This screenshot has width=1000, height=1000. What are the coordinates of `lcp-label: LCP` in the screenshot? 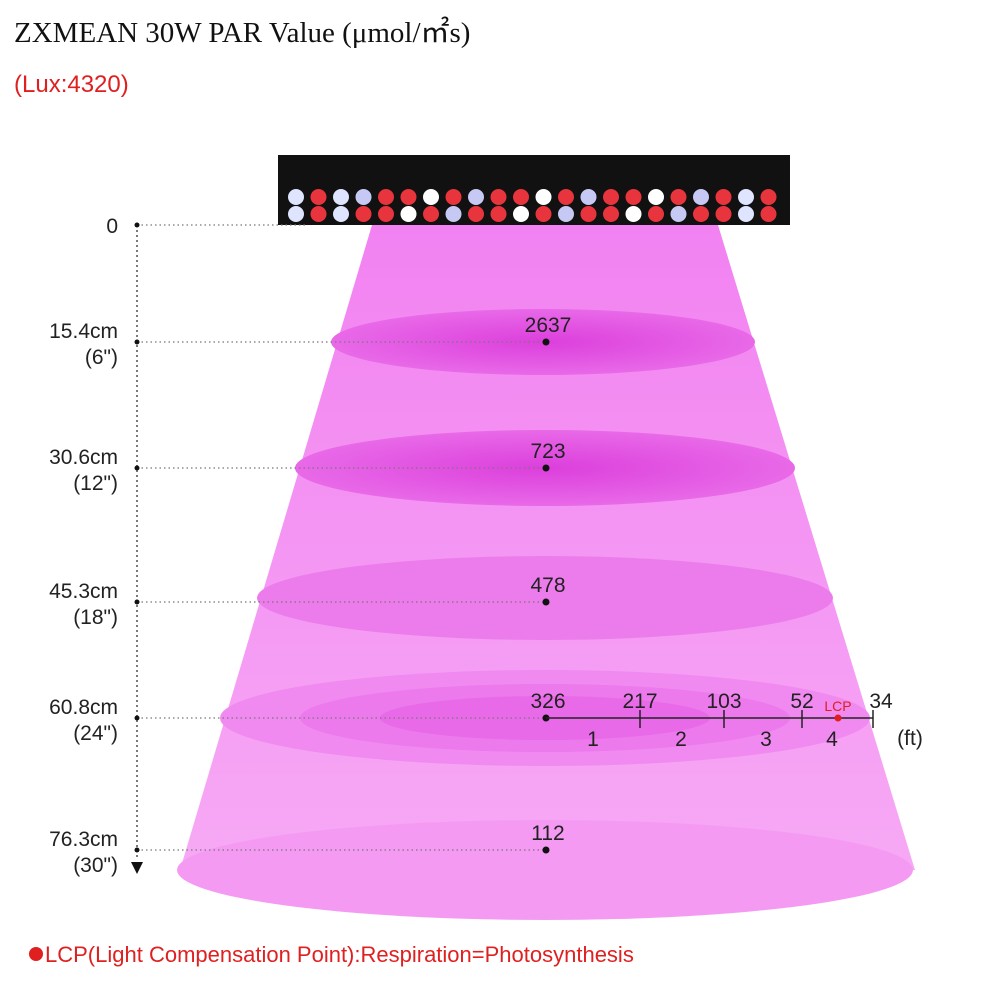 It's located at (837, 706).